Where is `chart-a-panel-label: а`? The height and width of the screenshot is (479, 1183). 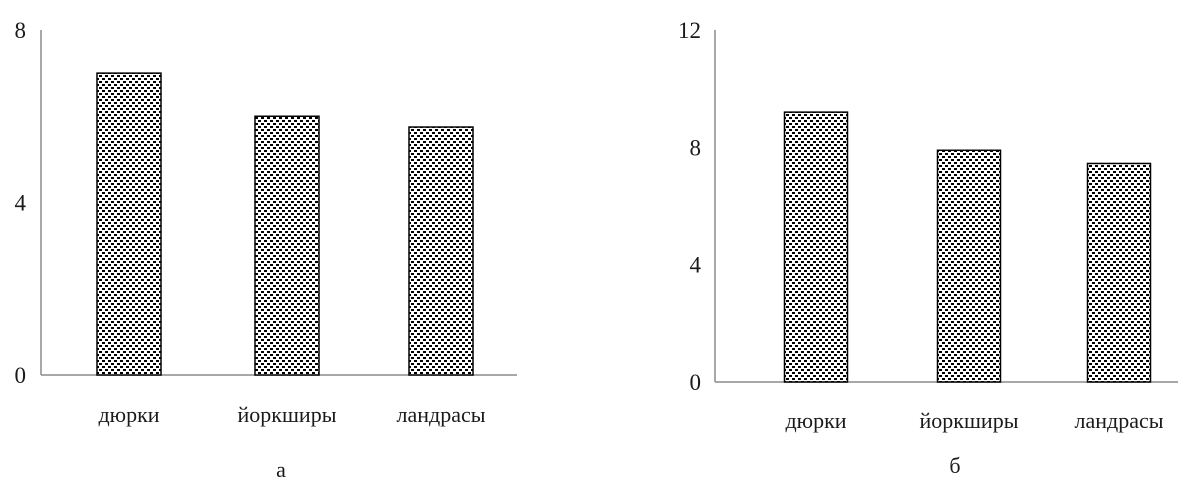
chart-a-panel-label: а is located at coordinates (281, 468).